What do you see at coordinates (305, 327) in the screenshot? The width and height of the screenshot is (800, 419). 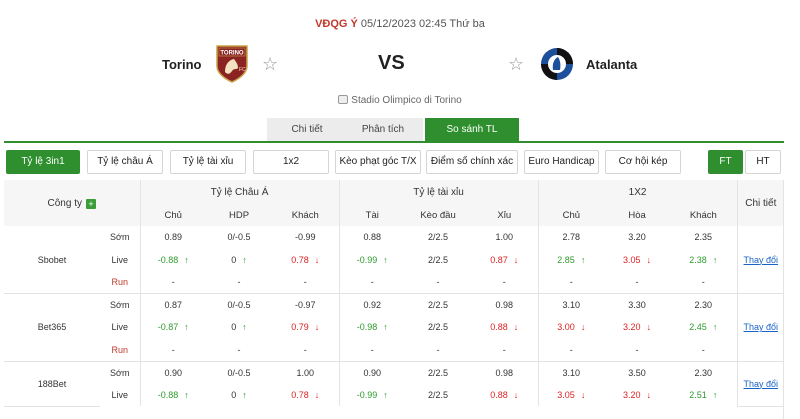 I see `odds-cell: 0.79 ↓` at bounding box center [305, 327].